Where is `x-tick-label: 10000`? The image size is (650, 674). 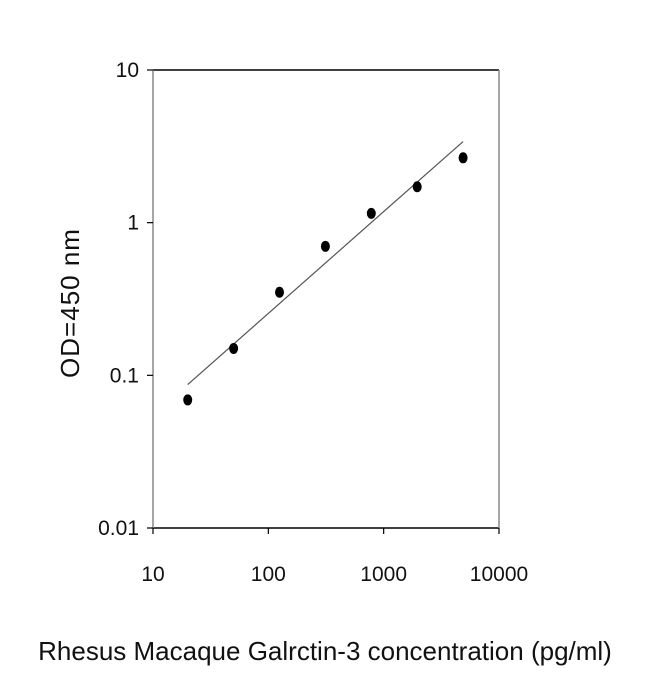 x-tick-label: 10000 is located at coordinates (499, 574).